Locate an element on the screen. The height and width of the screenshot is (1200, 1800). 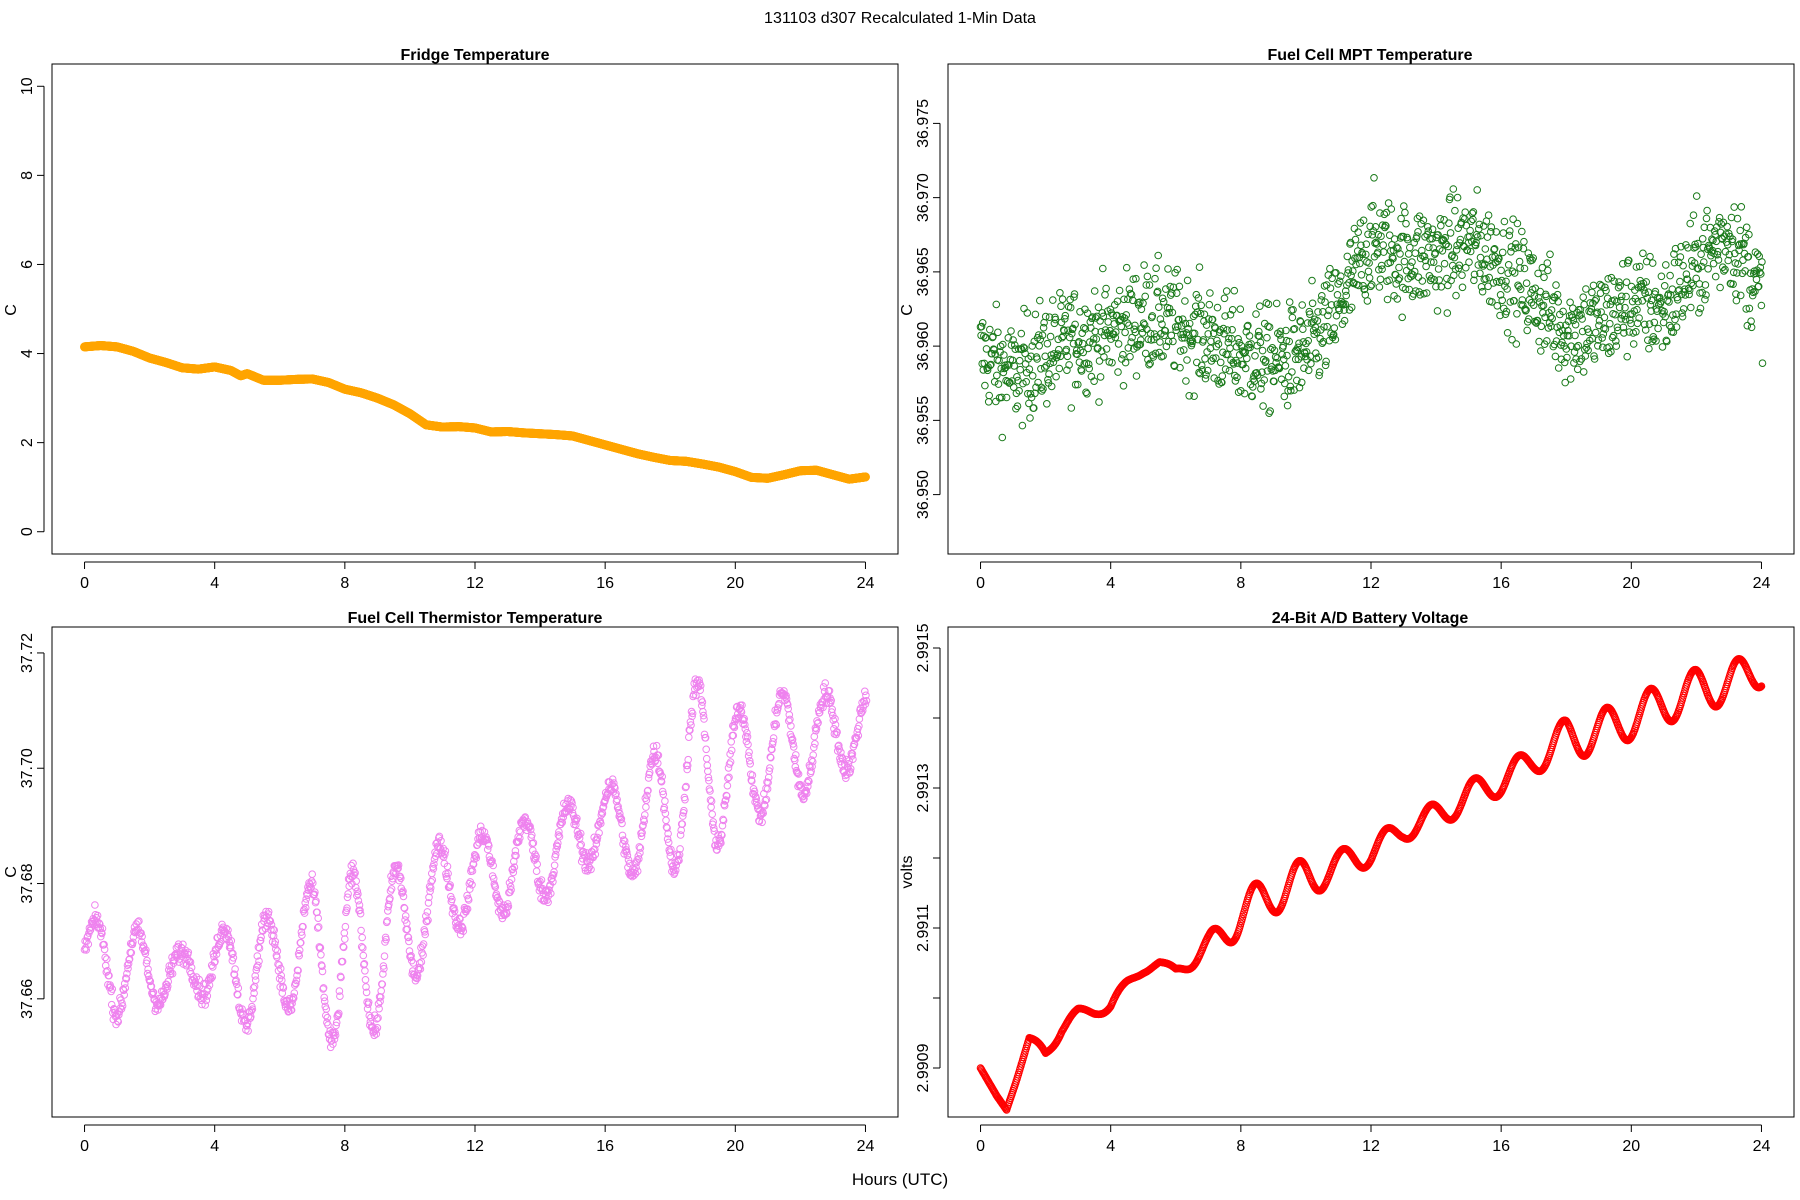
fridge-x-tick-label: 16 is located at coordinates (605, 583).